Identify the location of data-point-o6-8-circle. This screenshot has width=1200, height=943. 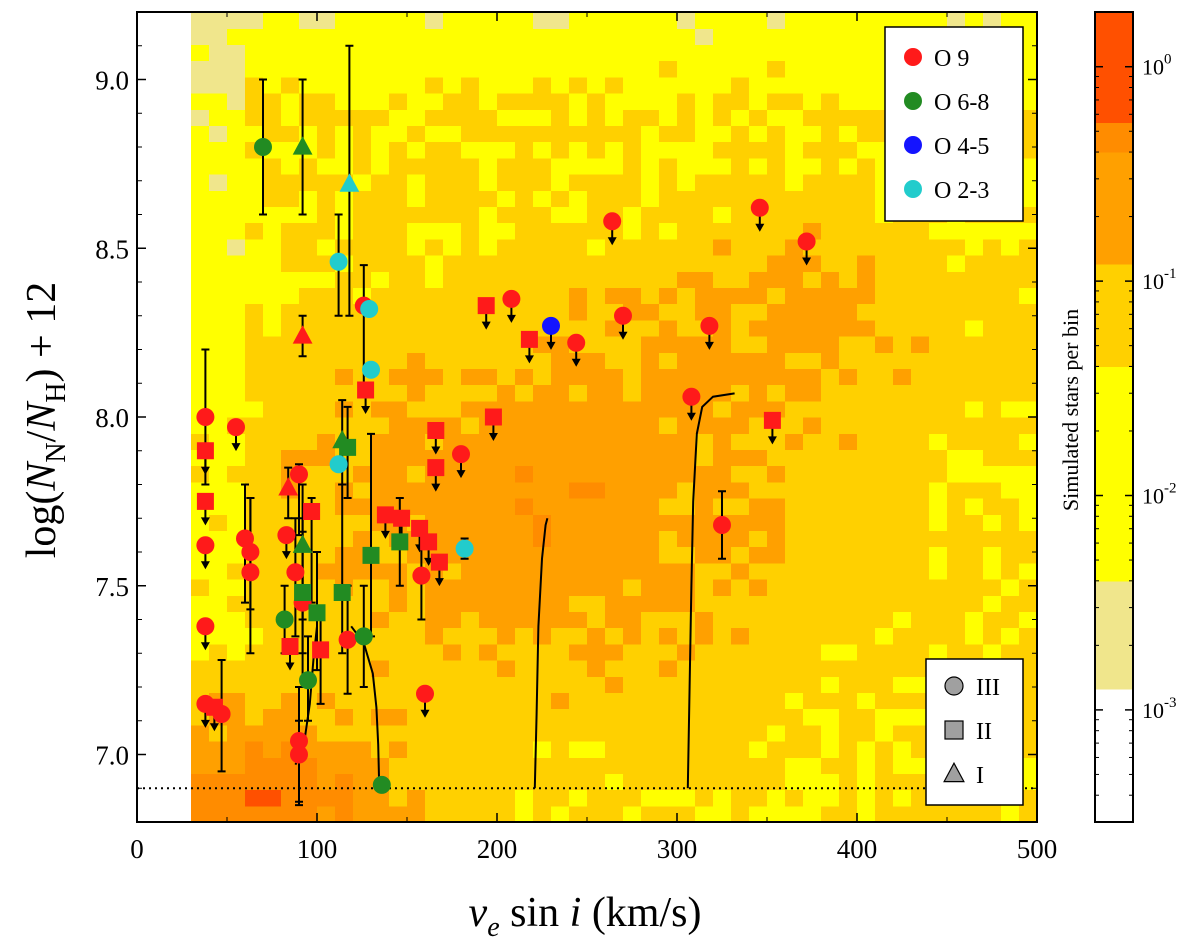
(381, 784).